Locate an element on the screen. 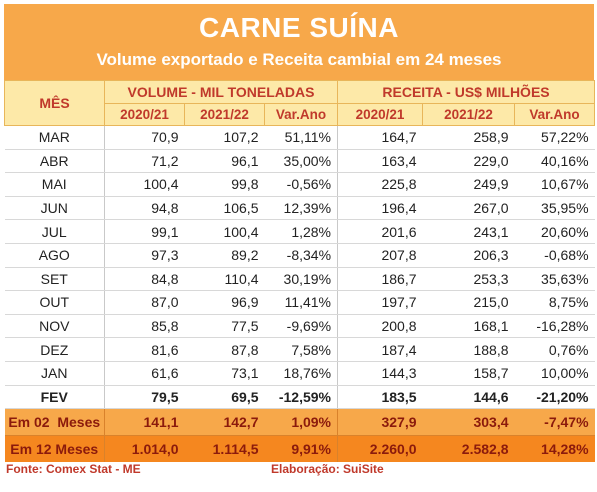 This screenshot has height=492, width=597. total-value-cell: 303,4 is located at coordinates (468, 422).